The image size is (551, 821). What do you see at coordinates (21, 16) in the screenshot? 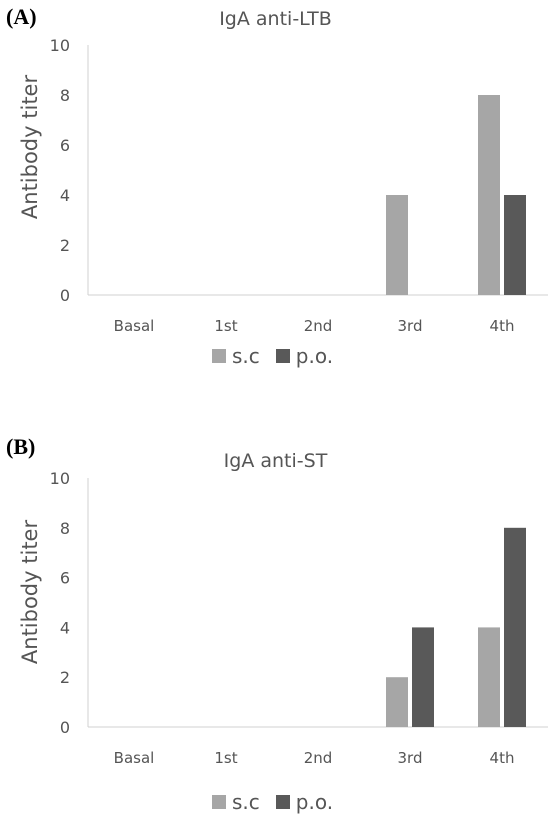
I see `panel-label: (A)` at bounding box center [21, 16].